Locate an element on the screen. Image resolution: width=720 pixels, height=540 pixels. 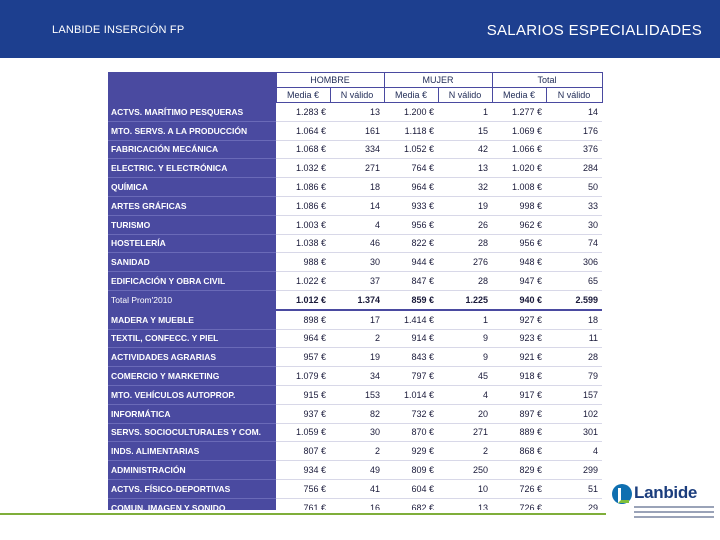
table-cell: 923 € is located at coordinates (519, 339).